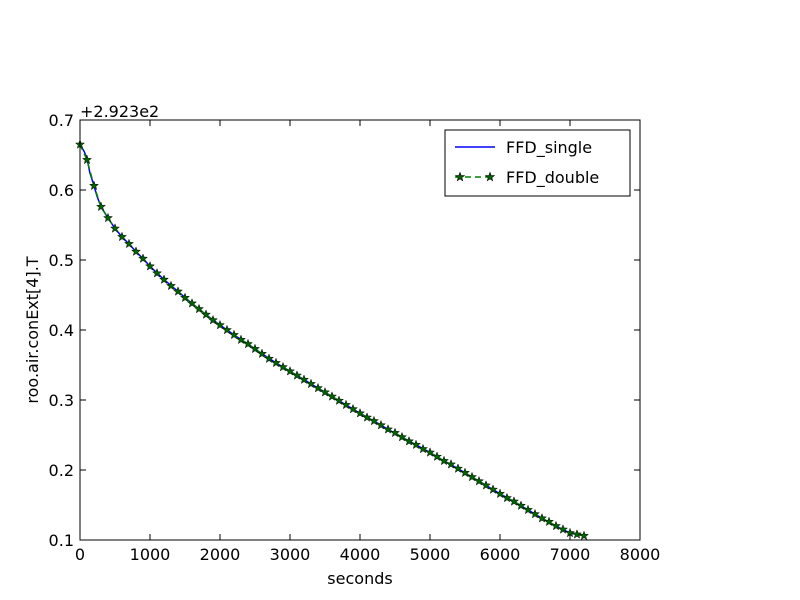 The width and height of the screenshot is (800, 600). I want to click on x-tick-label: 3000, so click(290, 554).